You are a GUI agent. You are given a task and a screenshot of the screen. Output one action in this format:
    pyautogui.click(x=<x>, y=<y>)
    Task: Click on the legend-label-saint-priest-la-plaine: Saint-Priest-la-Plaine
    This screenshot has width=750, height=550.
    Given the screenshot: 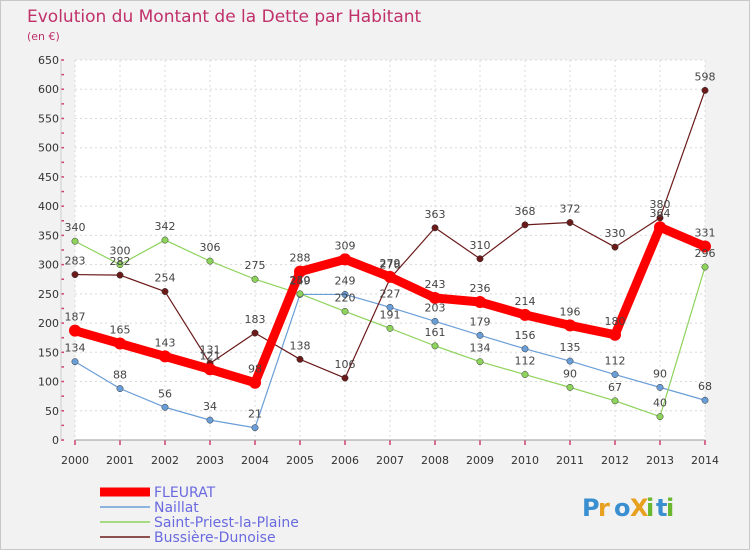 What is the action you would take?
    pyautogui.click(x=226, y=523)
    